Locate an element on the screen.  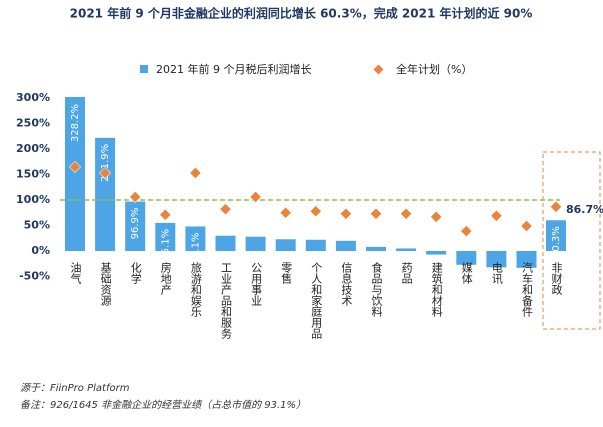
value-label: 55.1% is located at coordinates (165, 245).